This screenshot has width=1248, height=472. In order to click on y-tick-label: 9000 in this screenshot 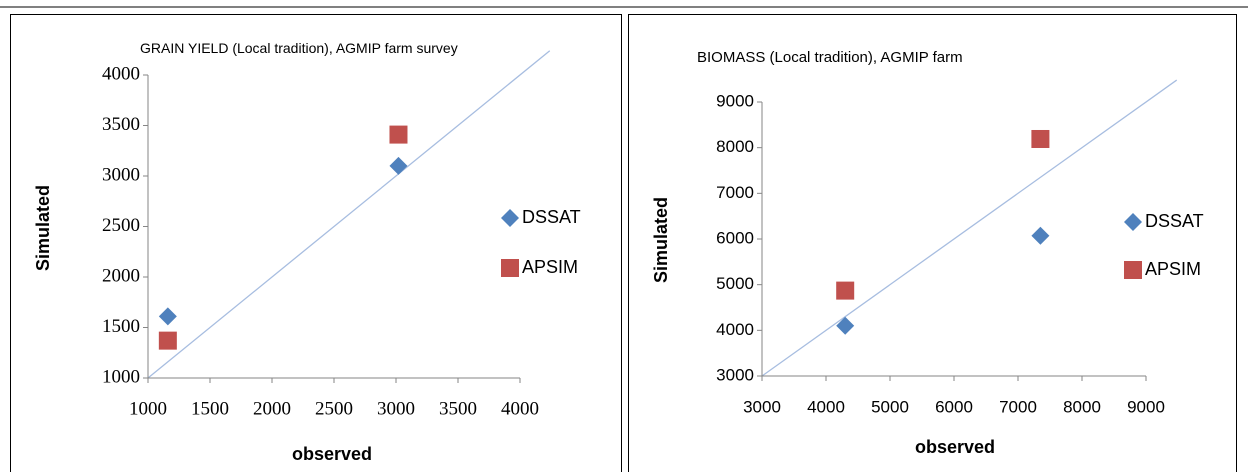, I will do `click(735, 100)`.